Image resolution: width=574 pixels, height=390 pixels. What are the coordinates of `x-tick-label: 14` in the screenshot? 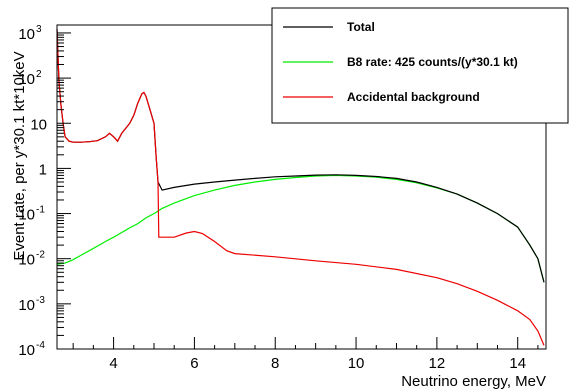 It's located at (517, 363).